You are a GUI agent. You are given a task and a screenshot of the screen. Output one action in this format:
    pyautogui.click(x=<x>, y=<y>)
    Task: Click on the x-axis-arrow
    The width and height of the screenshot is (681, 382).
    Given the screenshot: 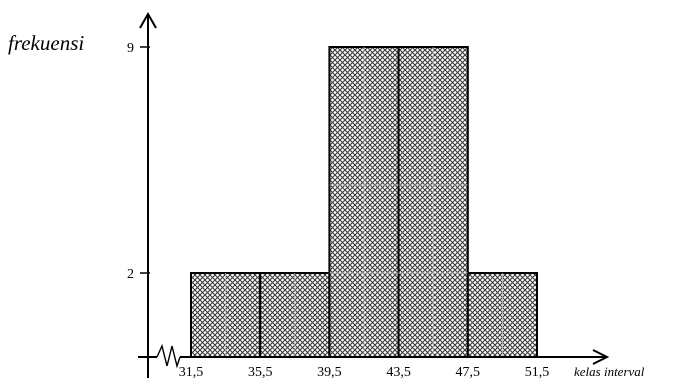 What is the action you would take?
    pyautogui.click(x=601, y=357)
    